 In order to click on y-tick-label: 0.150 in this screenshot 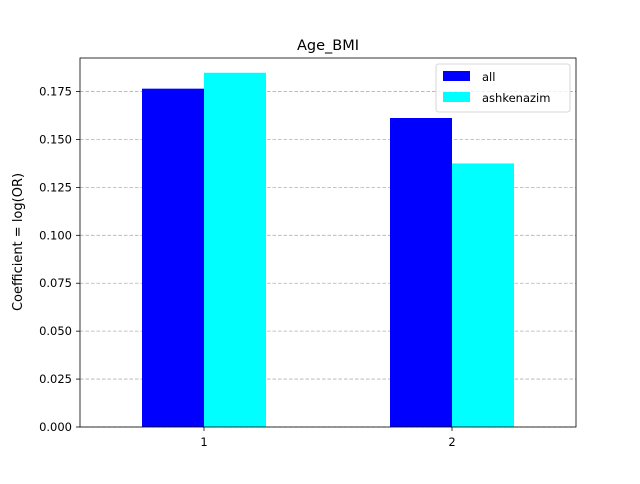, I will do `click(55, 139)`.